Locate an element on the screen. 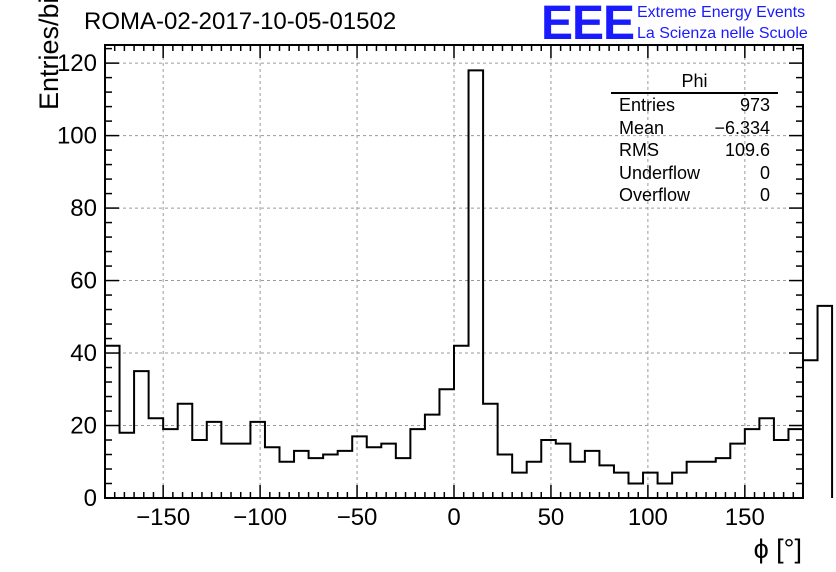  stats-row: Entries 973 is located at coordinates (694, 105).